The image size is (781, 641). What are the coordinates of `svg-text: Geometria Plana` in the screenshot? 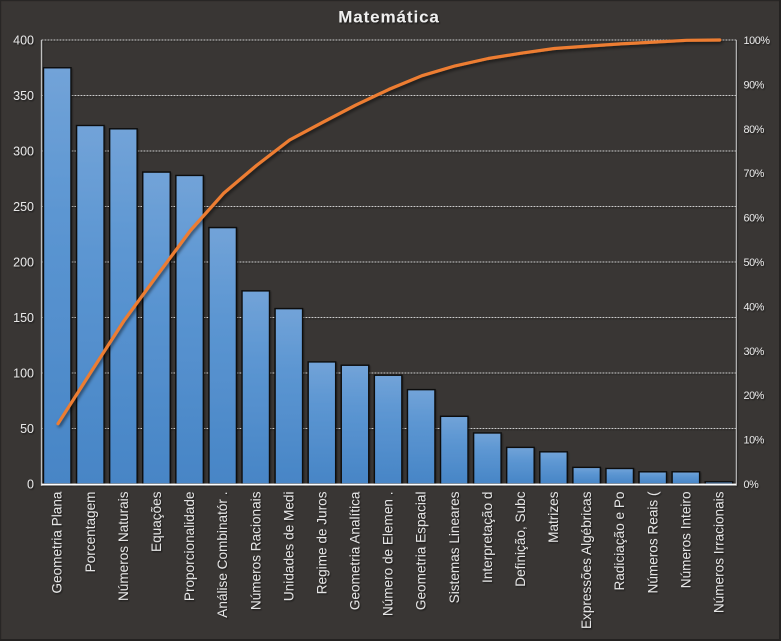 It's located at (57, 542).